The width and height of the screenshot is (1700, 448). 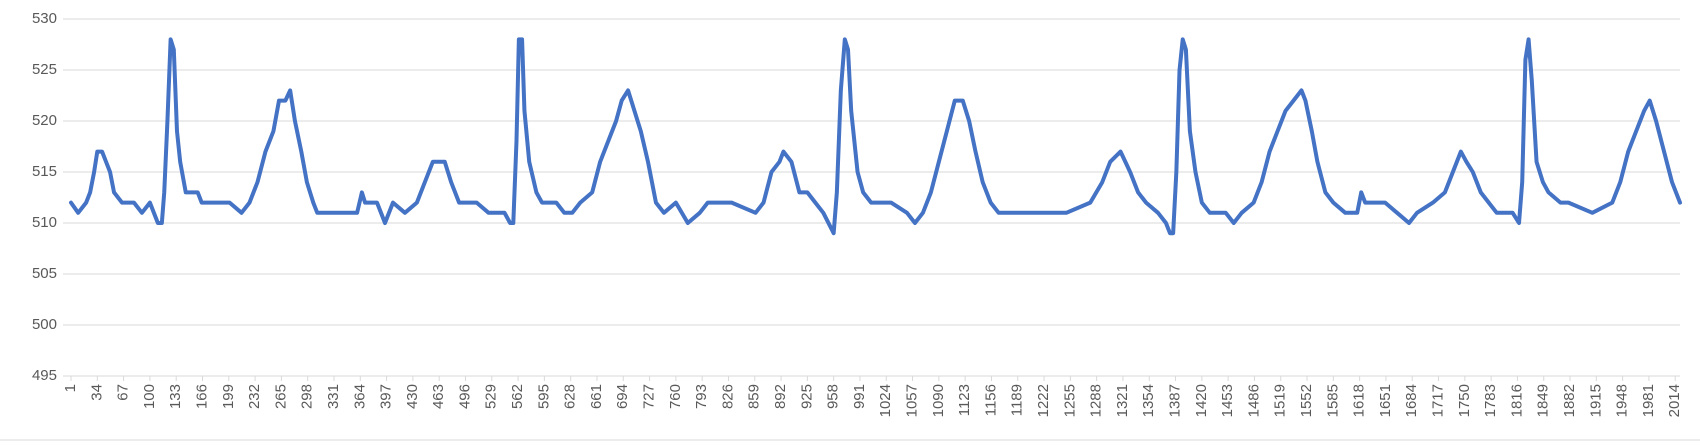 What do you see at coordinates (938, 400) in the screenshot?
I see `x-tick-label: 1090` at bounding box center [938, 400].